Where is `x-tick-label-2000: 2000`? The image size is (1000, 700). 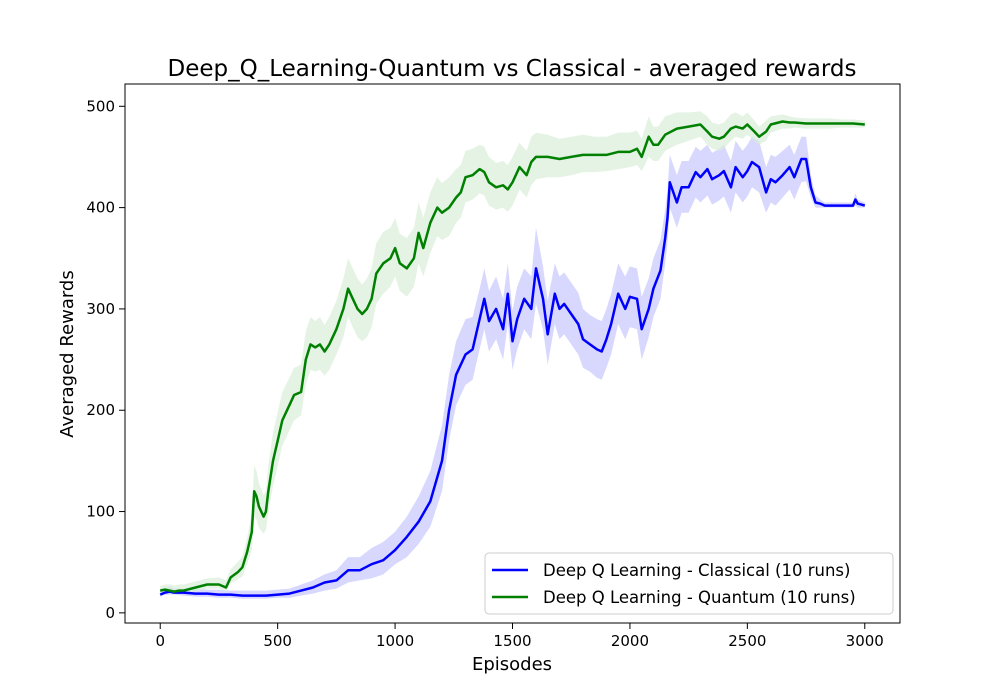 x-tick-label-2000: 2000 is located at coordinates (630, 641).